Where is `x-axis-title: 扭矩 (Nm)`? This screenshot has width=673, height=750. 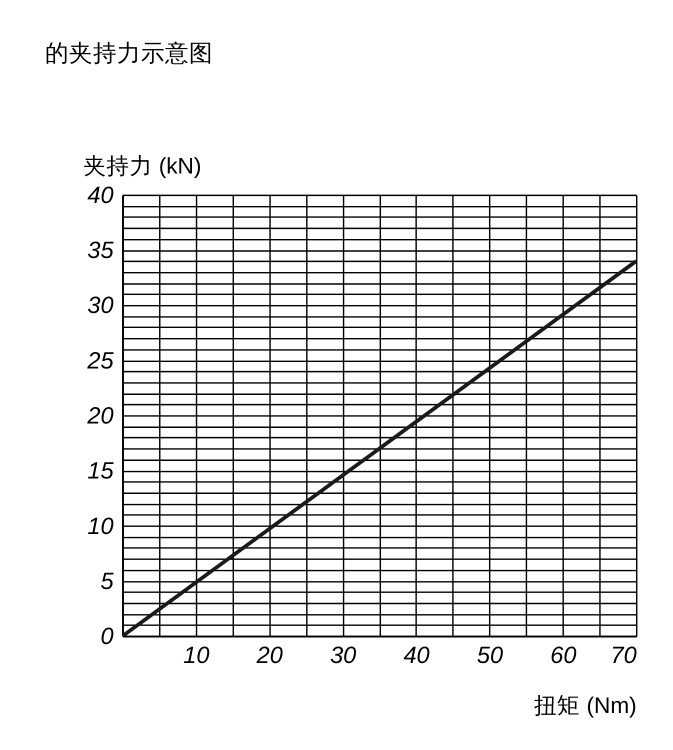
x-axis-title: 扭矩 (Nm) is located at coordinates (585, 705).